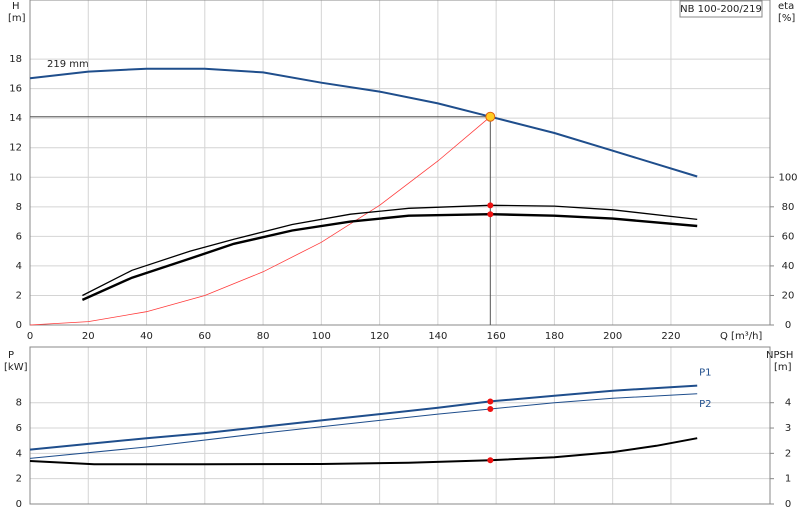 The image size is (800, 520). I want to click on y2-tick-label: 60, so click(788, 236).